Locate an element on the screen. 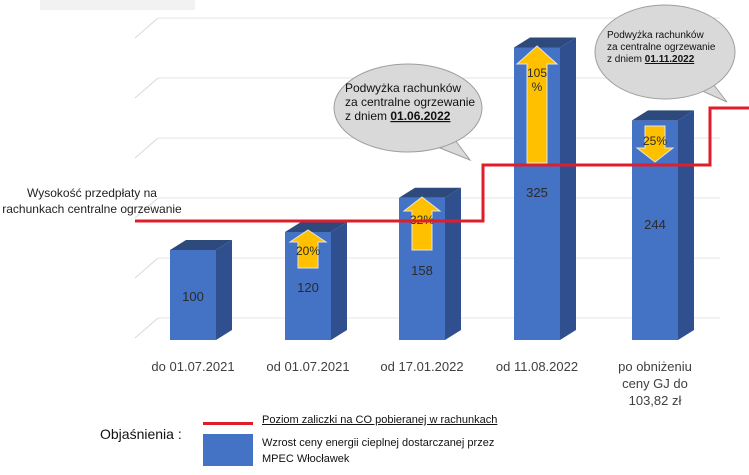  arrow-percent-label: % is located at coordinates (537, 87).